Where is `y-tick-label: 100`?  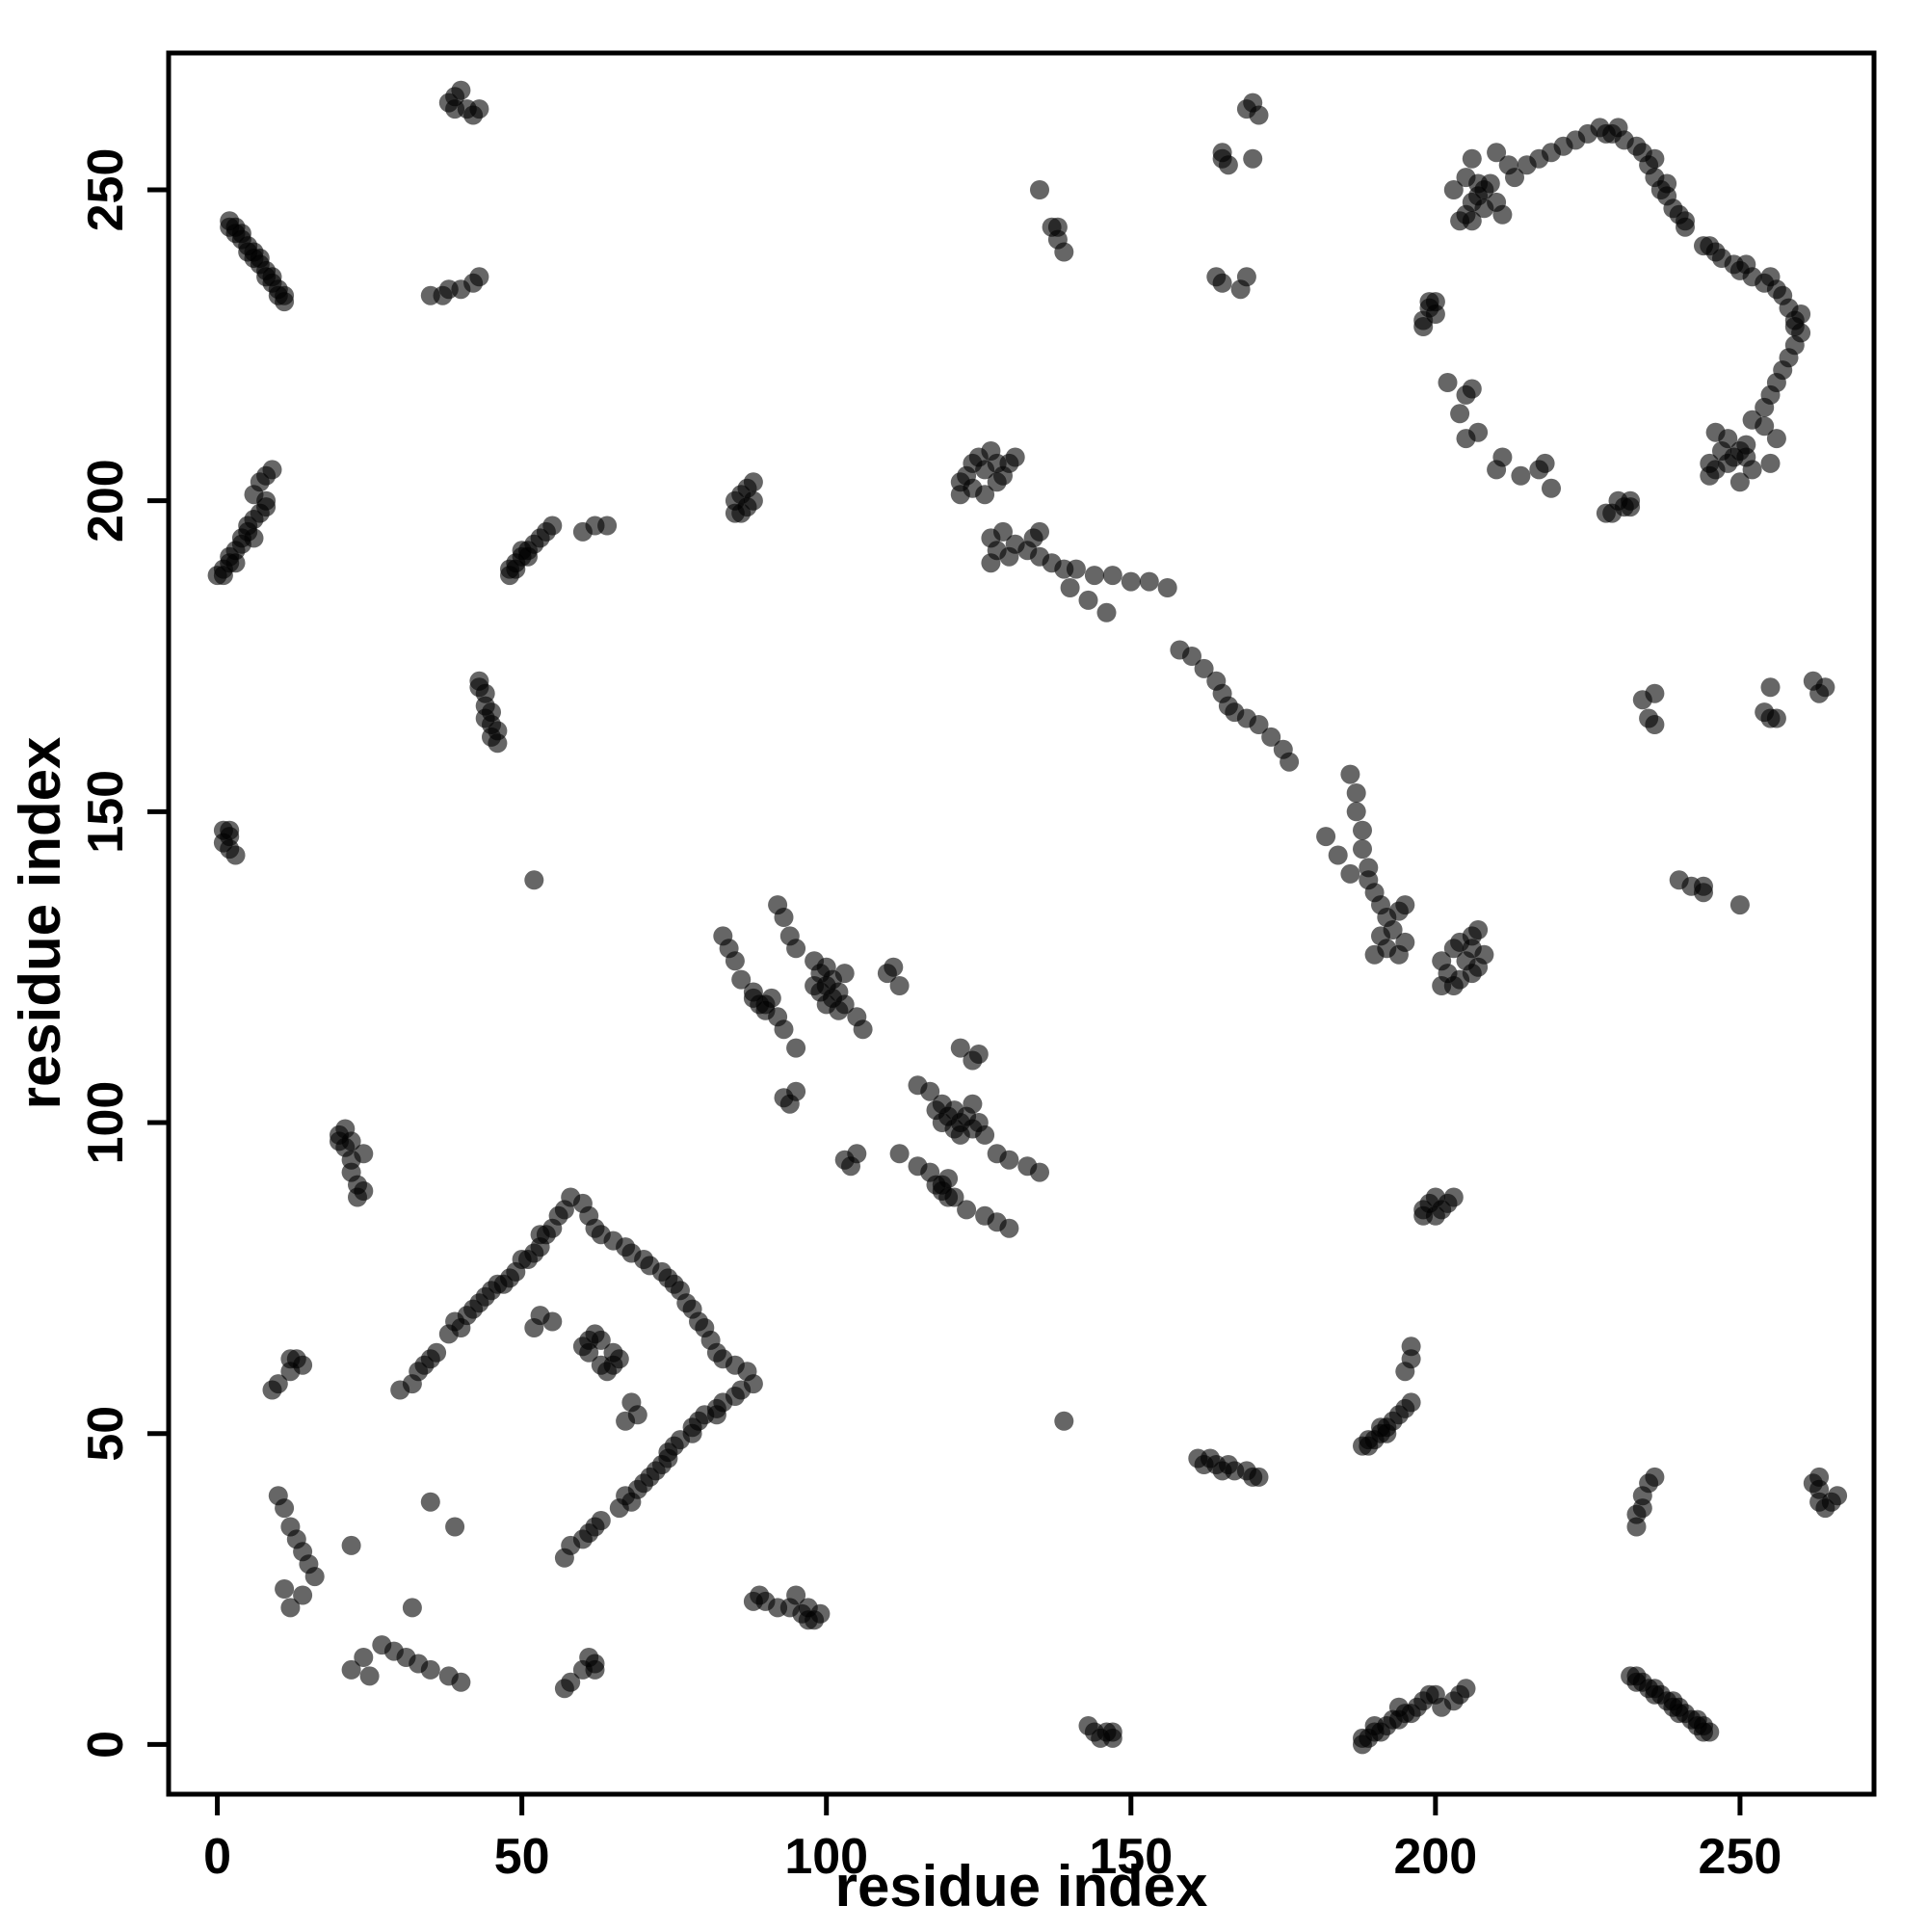 y-tick-label: 100 is located at coordinates (106, 1123).